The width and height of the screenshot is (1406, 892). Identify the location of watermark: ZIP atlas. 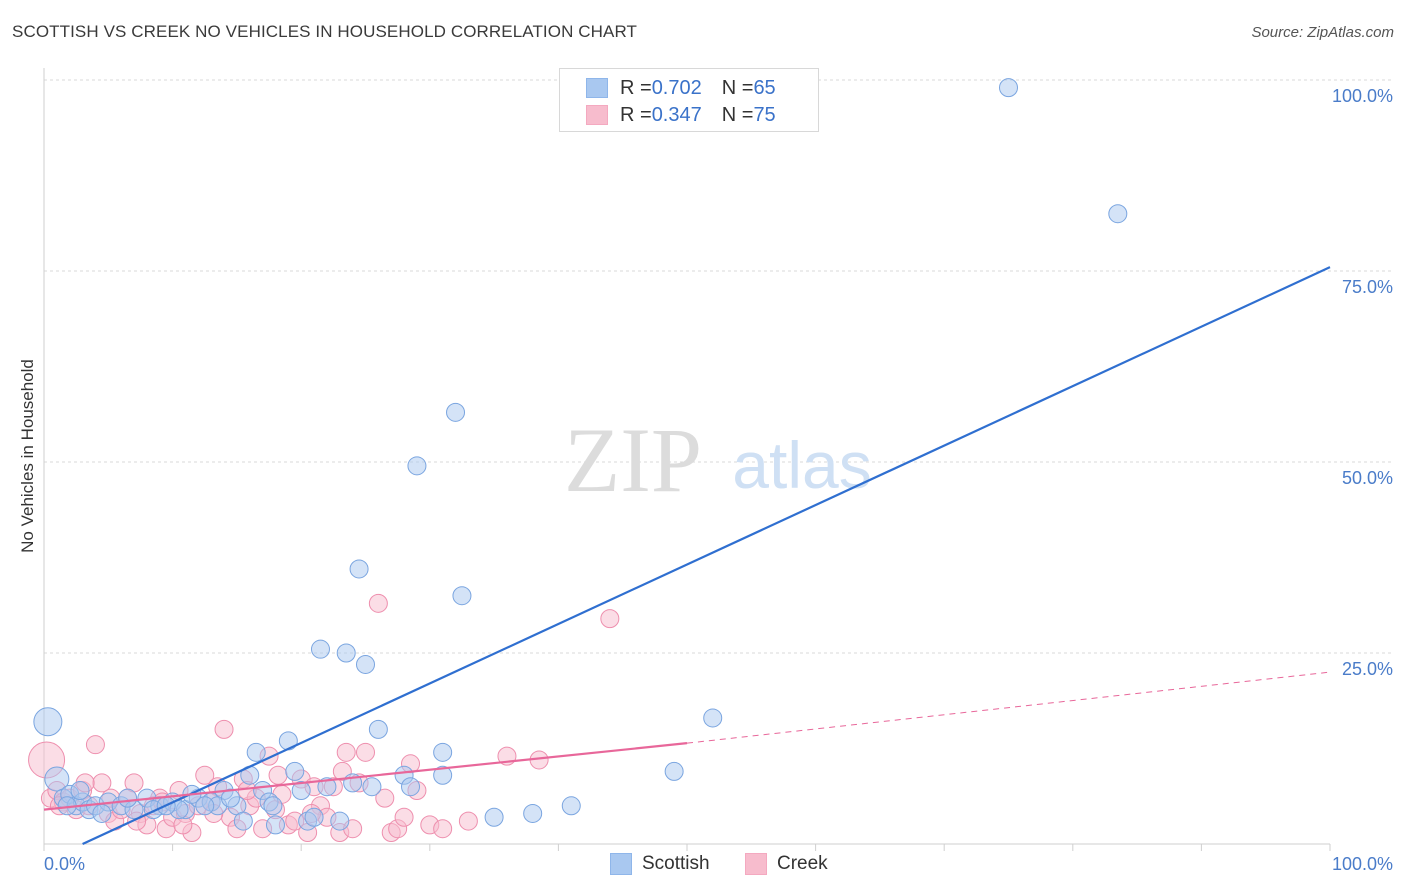
(718, 460).